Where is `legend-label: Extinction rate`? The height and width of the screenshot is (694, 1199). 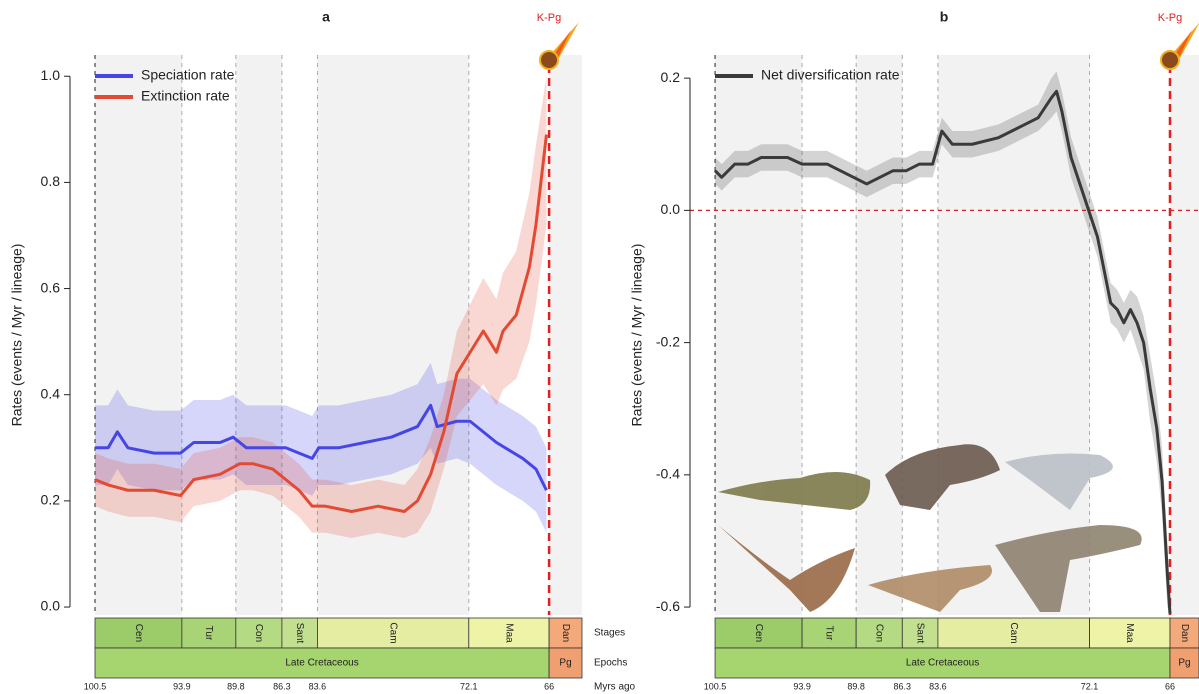
legend-label: Extinction rate is located at coordinates (185, 96).